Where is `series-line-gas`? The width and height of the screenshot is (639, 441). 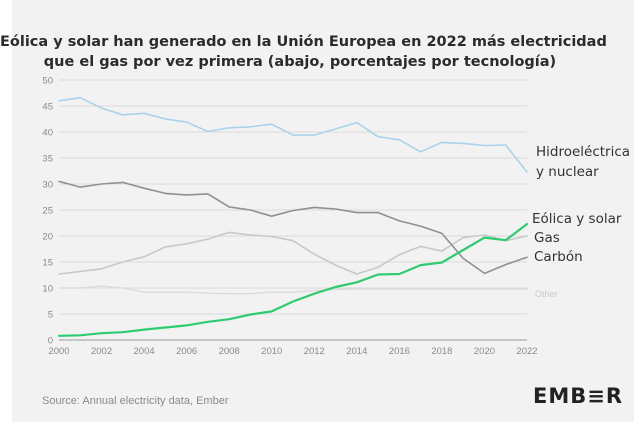
series-line-gas is located at coordinates (293, 253).